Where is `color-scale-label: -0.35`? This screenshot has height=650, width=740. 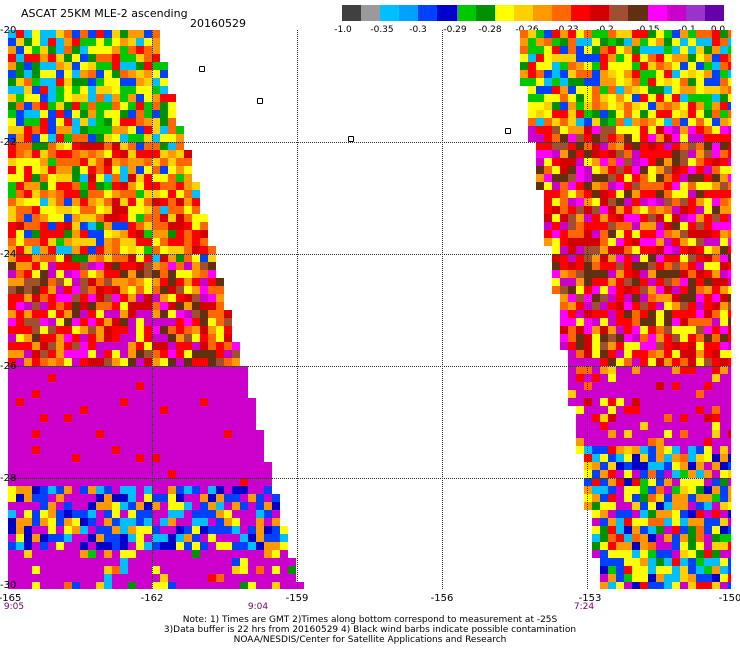 color-scale-label: -0.35 is located at coordinates (382, 30).